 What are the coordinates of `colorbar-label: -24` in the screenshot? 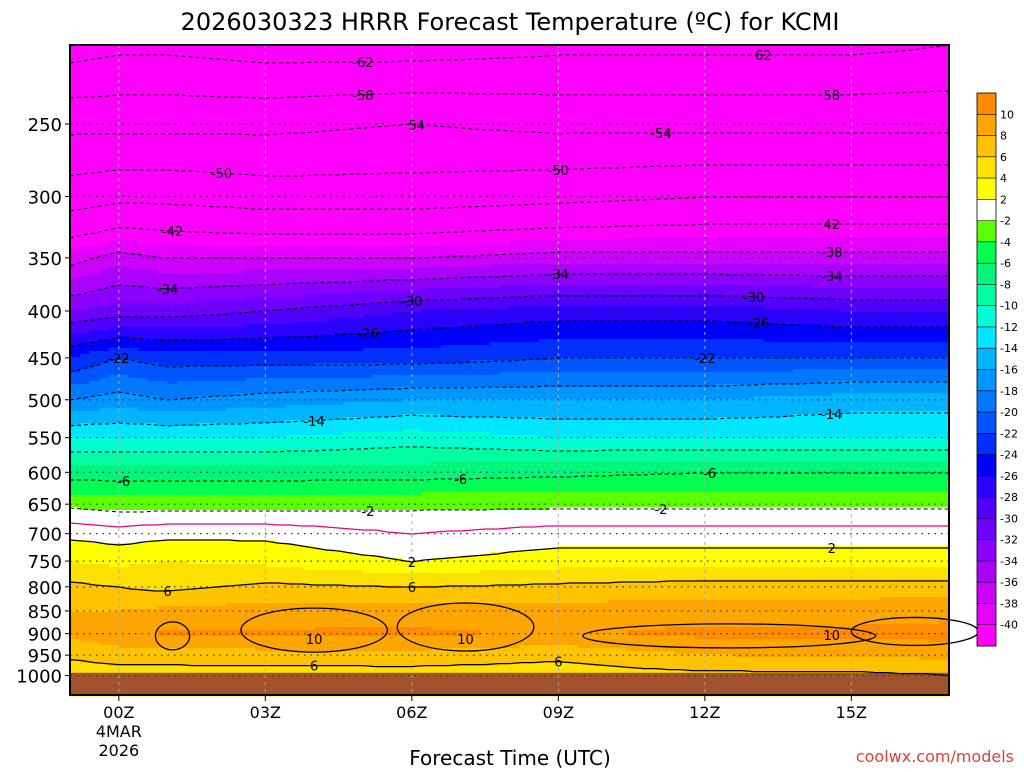 It's located at (1009, 455).